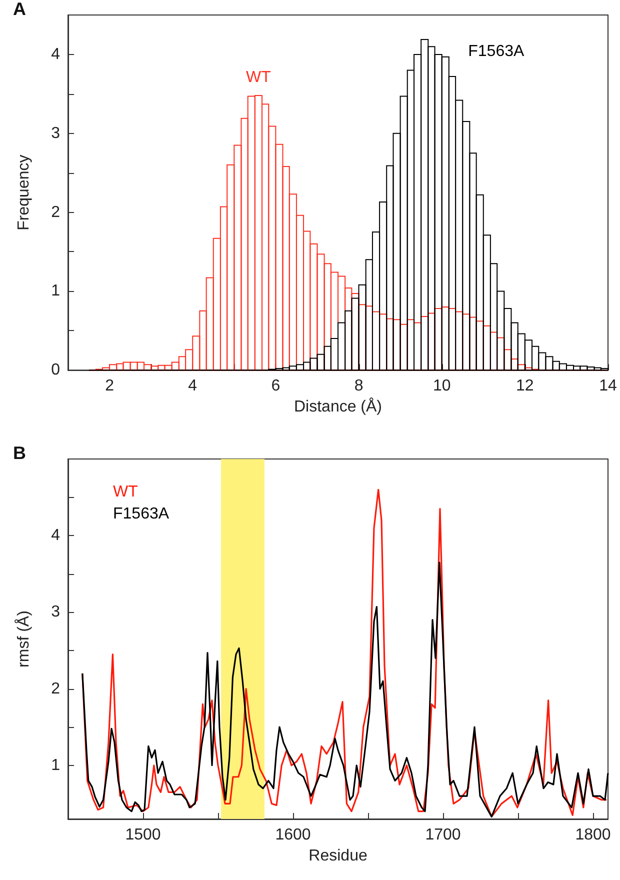 This screenshot has height=880, width=620. Describe the element at coordinates (55, 370) in the screenshot. I see `y-tick-label: 0` at that location.